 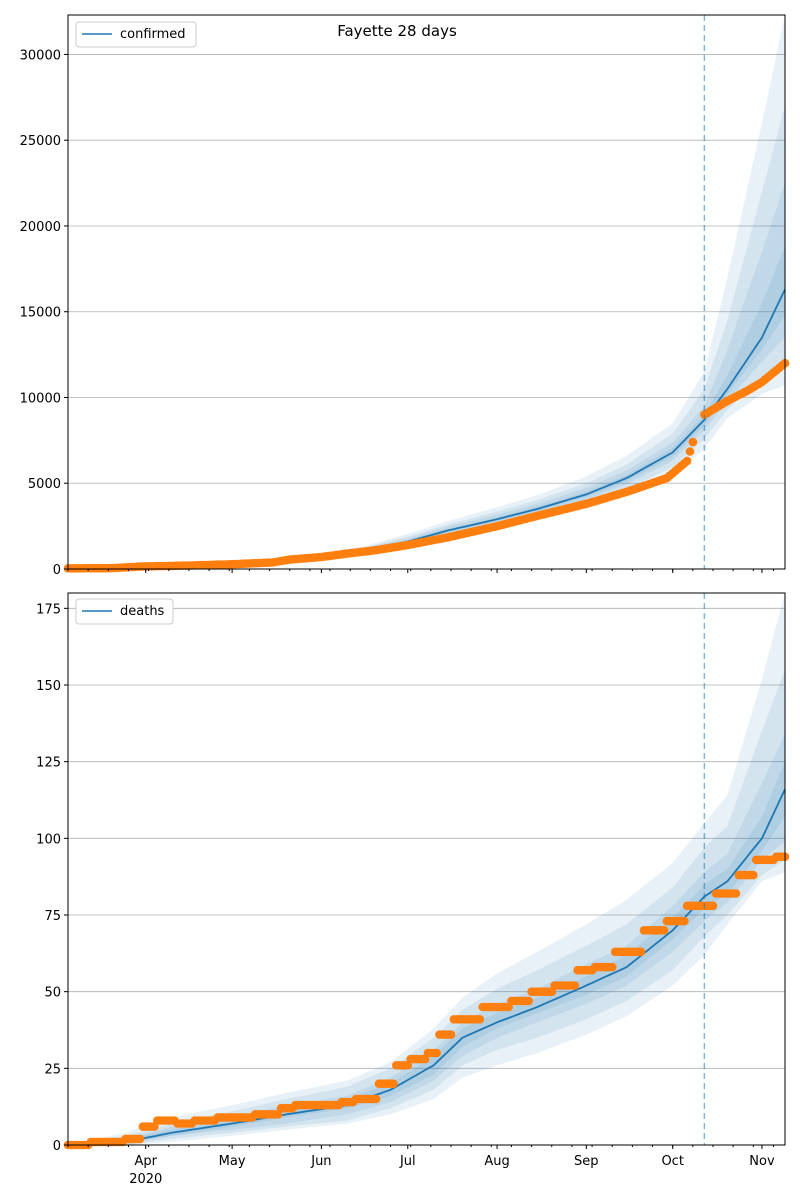 What do you see at coordinates (145, 1161) in the screenshot?
I see `x-tick-label: Apr` at bounding box center [145, 1161].